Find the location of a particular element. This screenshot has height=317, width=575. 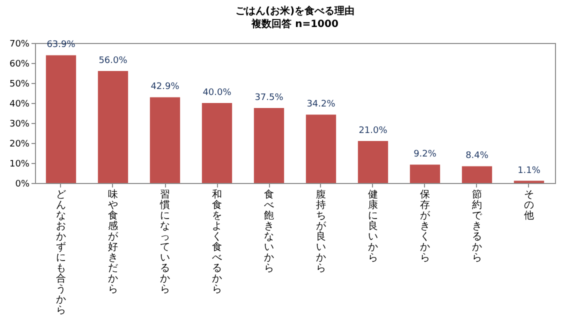

y-tick-label: 60% is located at coordinates (19, 65).